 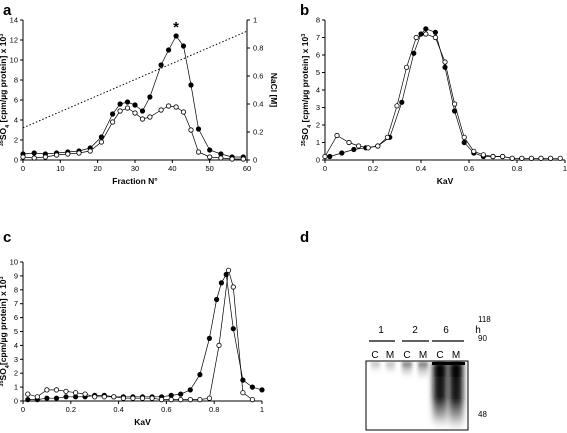 What do you see at coordinates (318, 37) in the screenshot?
I see `y-tick-label: 7` at bounding box center [318, 37].